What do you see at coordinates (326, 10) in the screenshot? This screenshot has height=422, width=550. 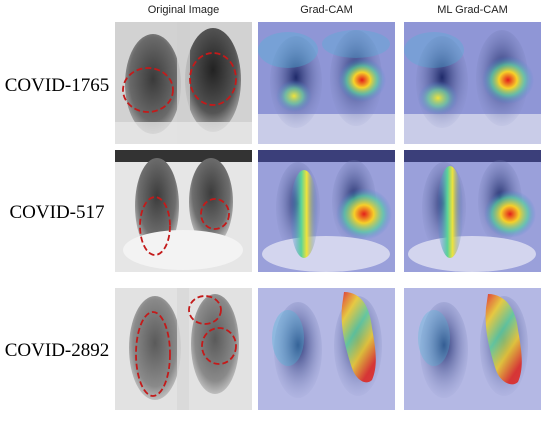 I see `column-header-gradcam: Grad-CAM` at bounding box center [326, 10].